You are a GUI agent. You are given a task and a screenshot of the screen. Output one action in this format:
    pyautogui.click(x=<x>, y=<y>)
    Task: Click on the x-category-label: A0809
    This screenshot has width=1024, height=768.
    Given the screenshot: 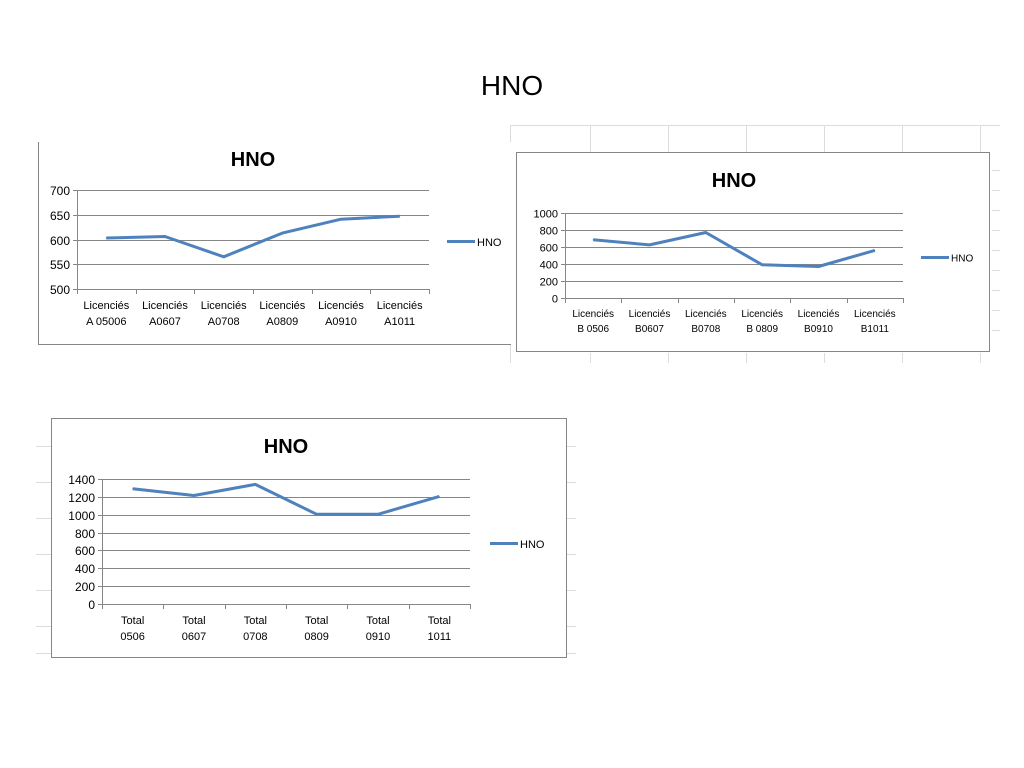 What is the action you would take?
    pyautogui.click(x=282, y=322)
    